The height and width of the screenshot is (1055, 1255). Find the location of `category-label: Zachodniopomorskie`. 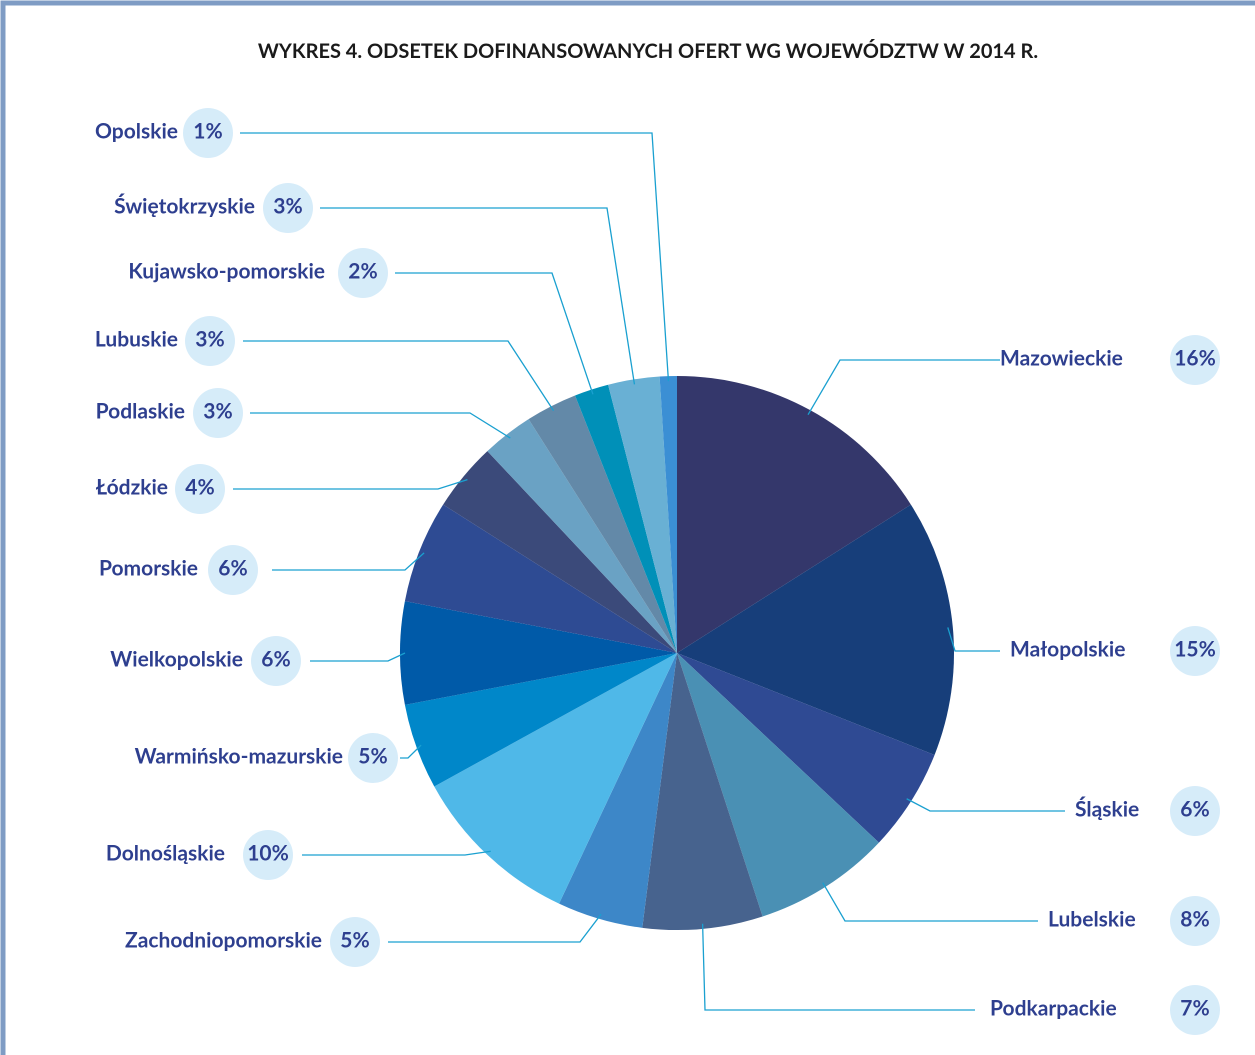

category-label: Zachodniopomorskie is located at coordinates (223, 939).